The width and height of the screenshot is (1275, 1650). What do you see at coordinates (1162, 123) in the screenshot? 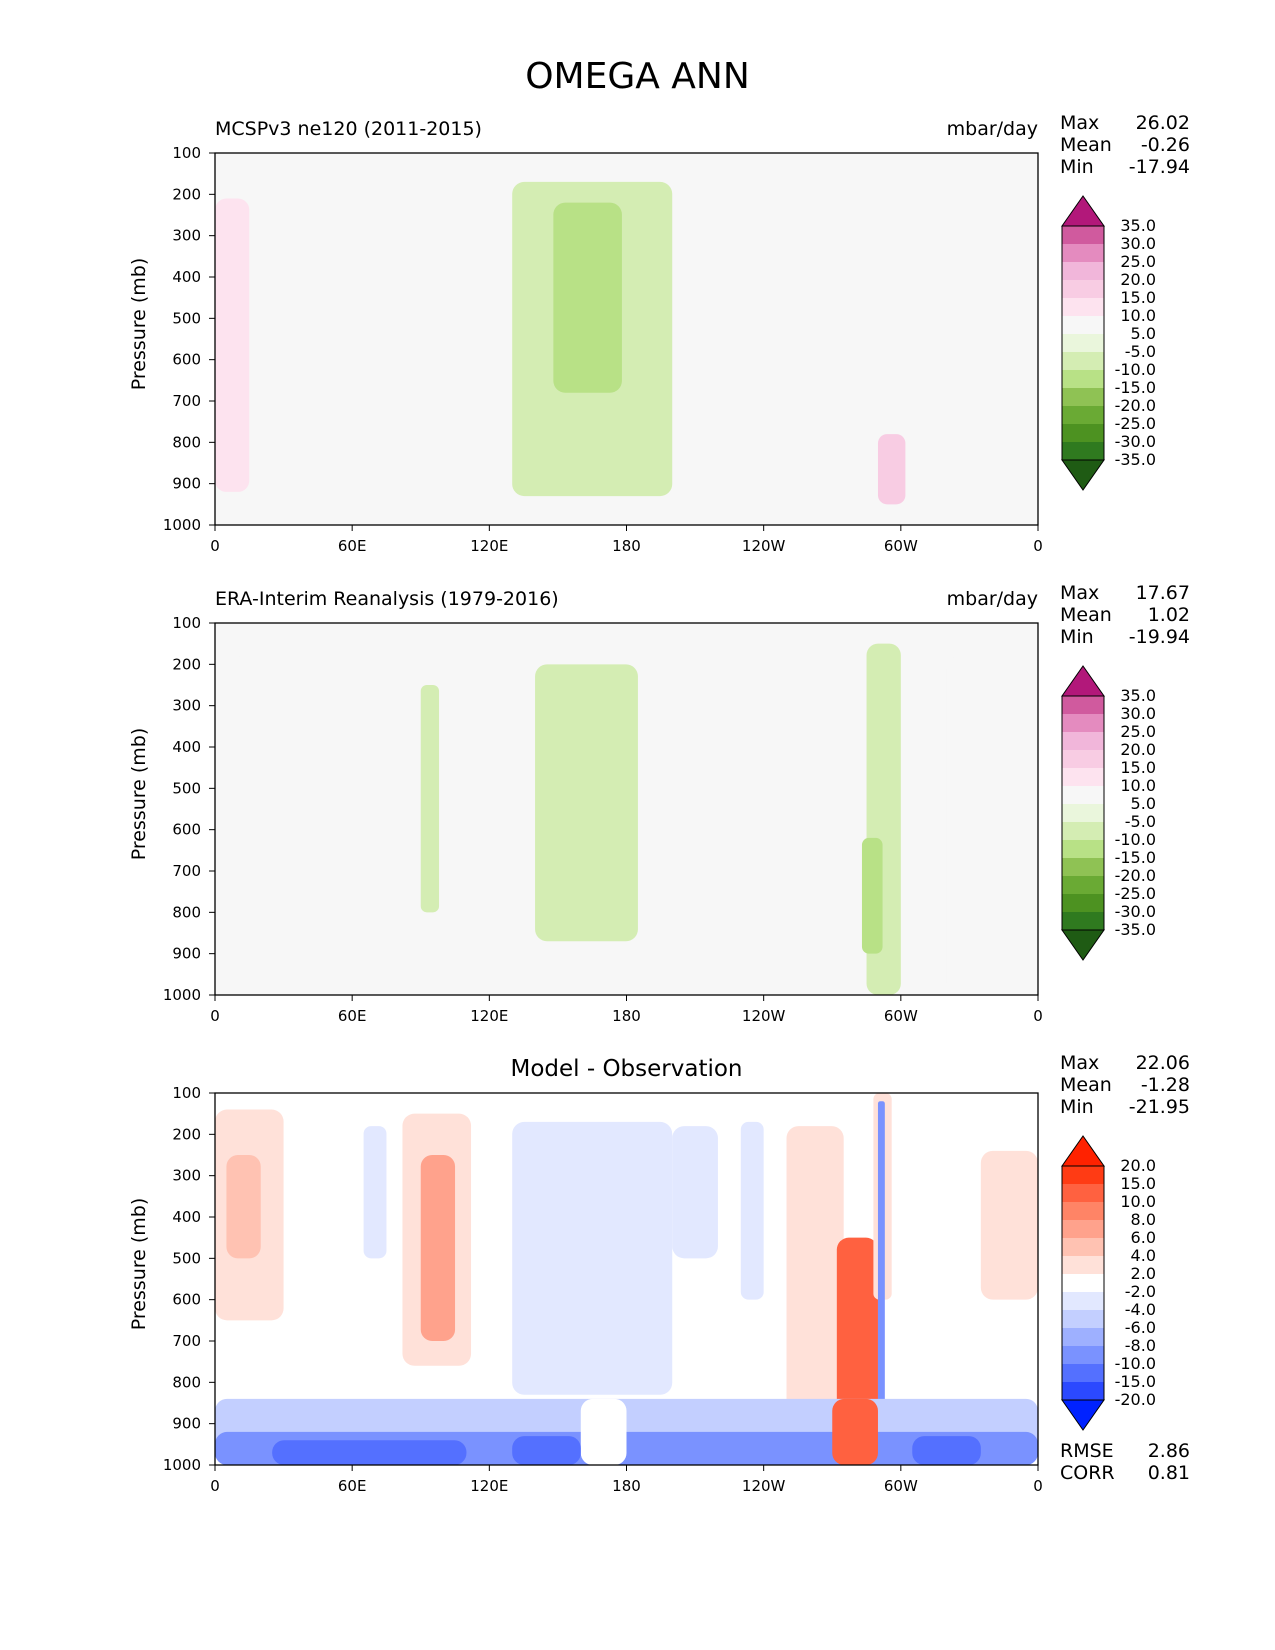
I see `stat-max-value: 26.02` at bounding box center [1162, 123].